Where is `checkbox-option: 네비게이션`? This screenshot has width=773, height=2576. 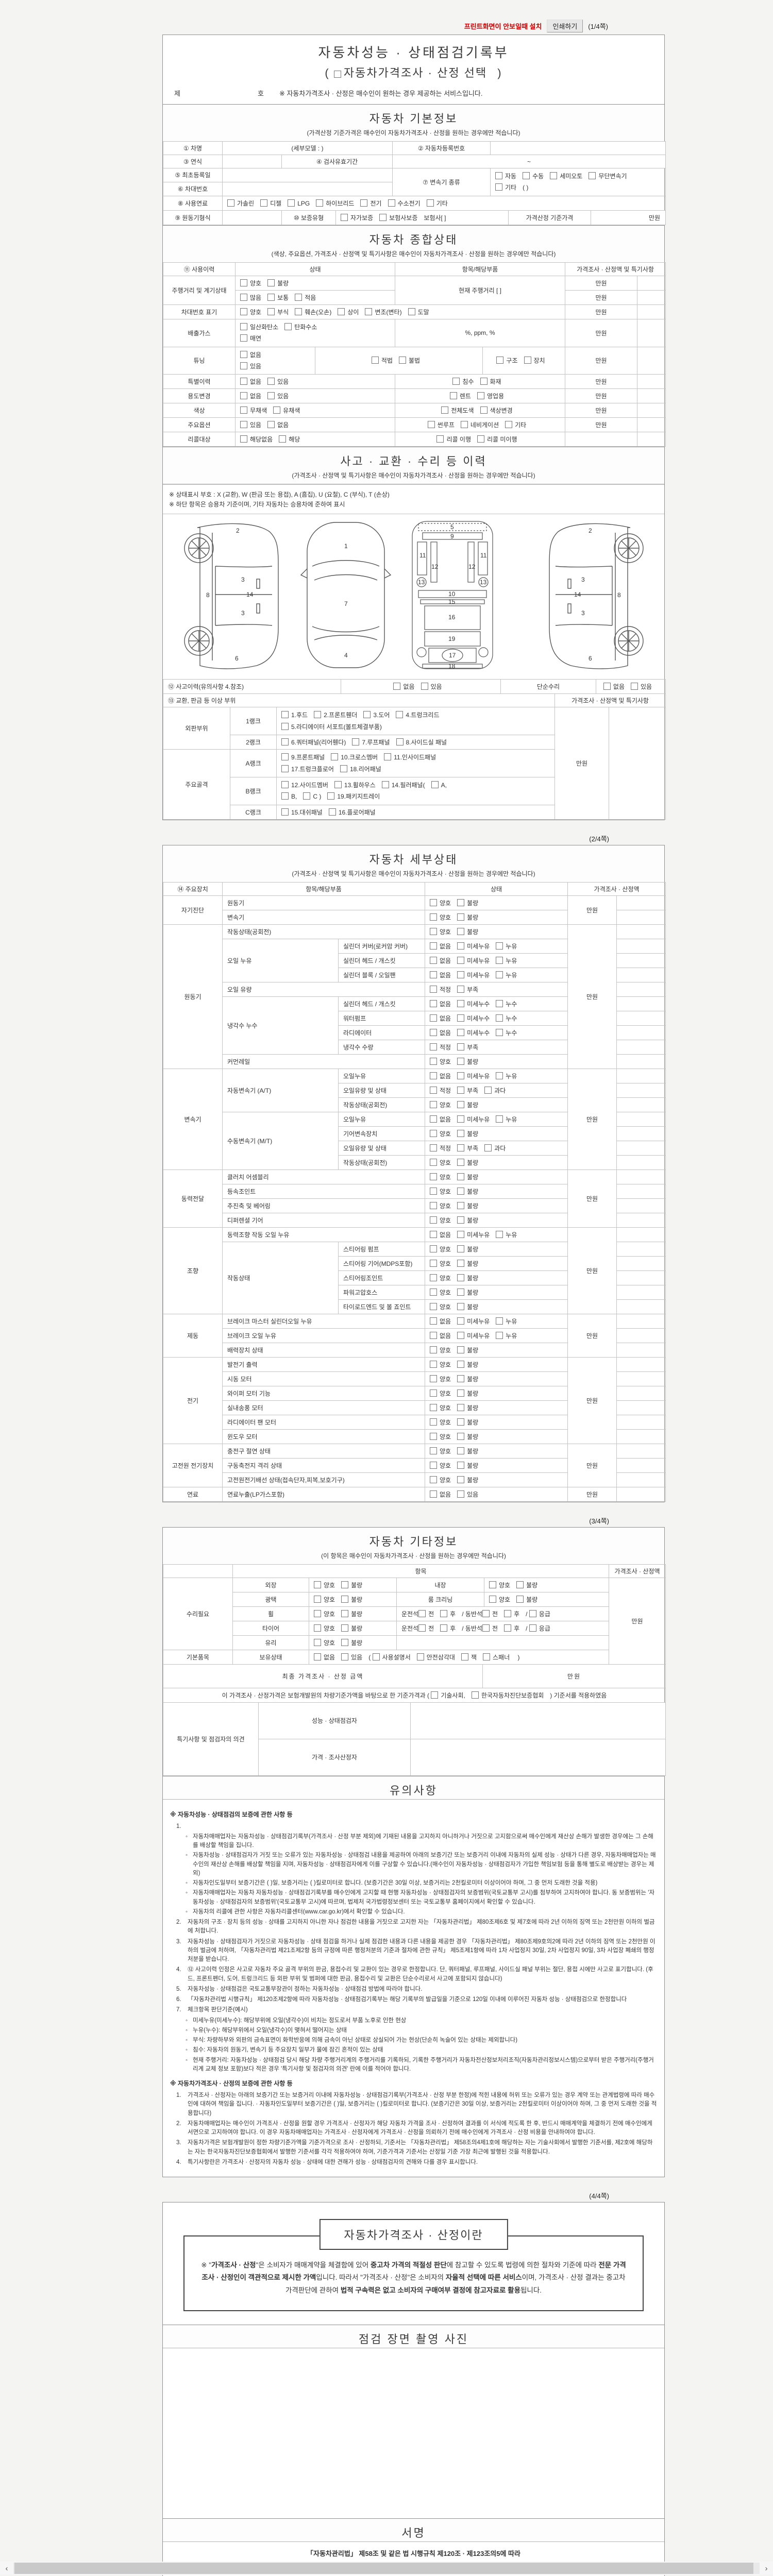
checkbox-option: 네비게이션 is located at coordinates (479, 424).